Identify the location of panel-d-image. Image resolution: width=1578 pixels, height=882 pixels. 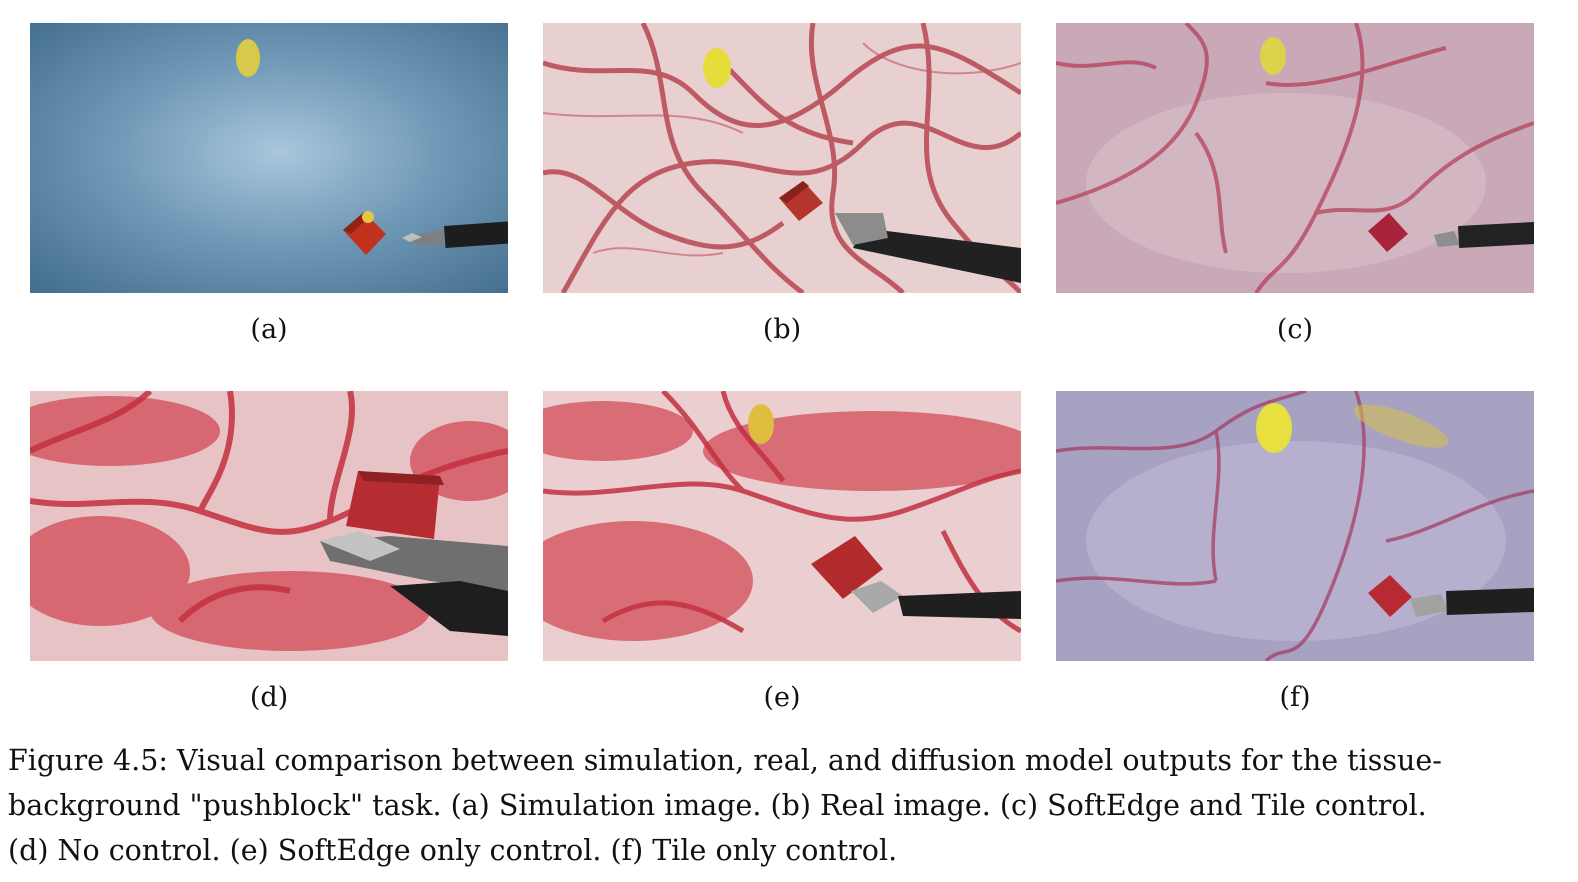
(269, 526).